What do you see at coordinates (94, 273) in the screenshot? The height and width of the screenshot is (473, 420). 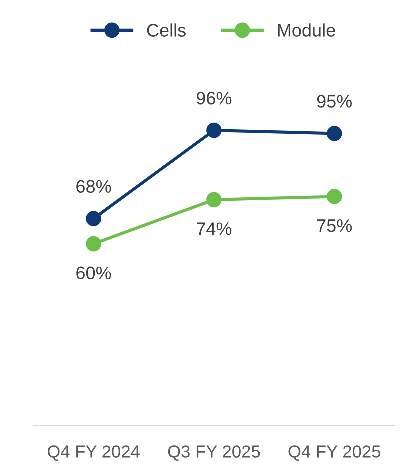 I see `data-label: 60%` at bounding box center [94, 273].